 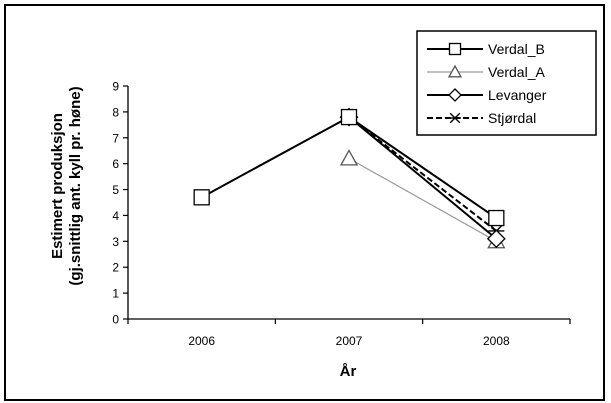 I want to click on data-point-verdal_a, so click(x=349, y=157).